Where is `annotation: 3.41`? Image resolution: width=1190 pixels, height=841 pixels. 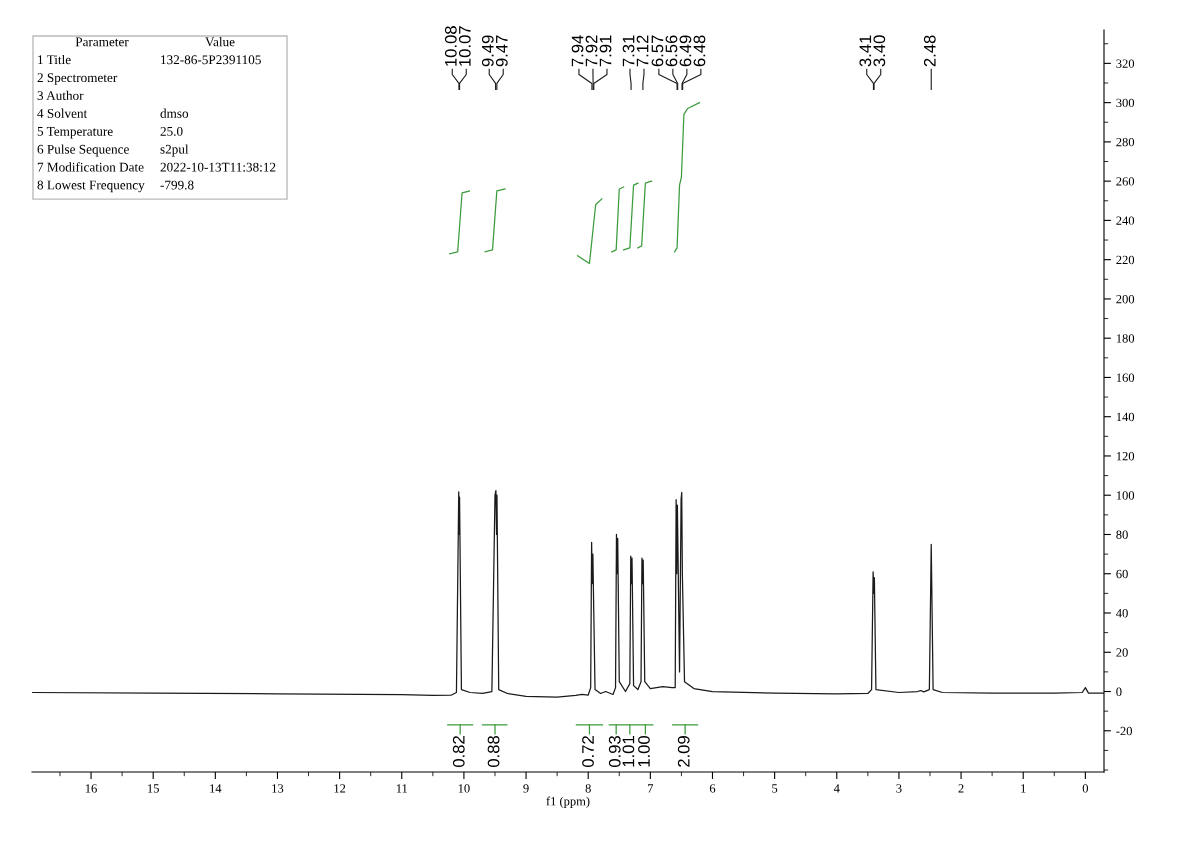 annotation: 3.41 is located at coordinates (865, 51).